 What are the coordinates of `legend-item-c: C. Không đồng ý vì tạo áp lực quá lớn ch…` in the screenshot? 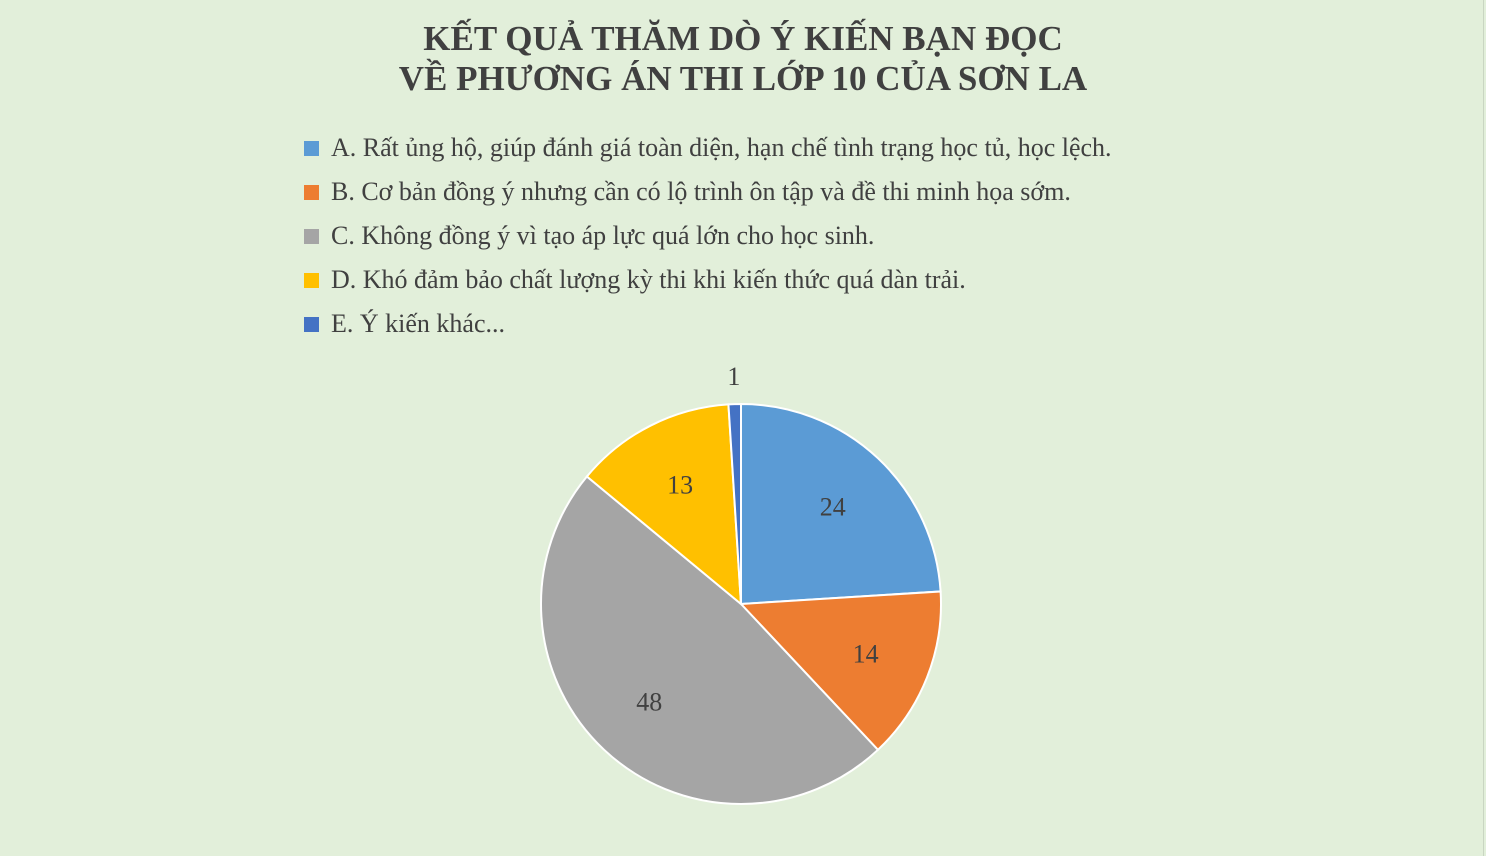 It's located at (708, 236).